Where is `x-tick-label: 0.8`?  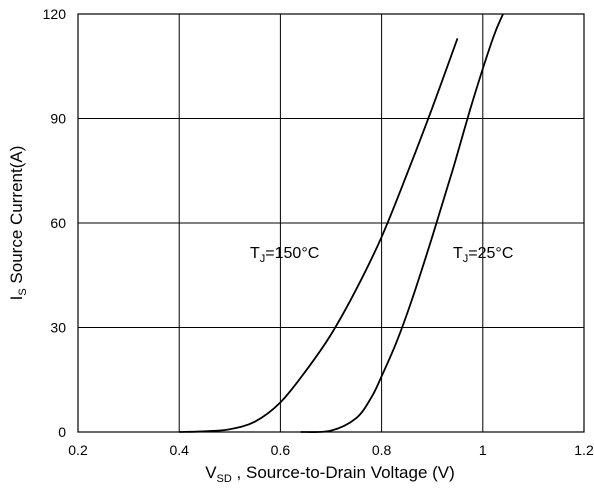
x-tick-label: 0.8 is located at coordinates (382, 450).